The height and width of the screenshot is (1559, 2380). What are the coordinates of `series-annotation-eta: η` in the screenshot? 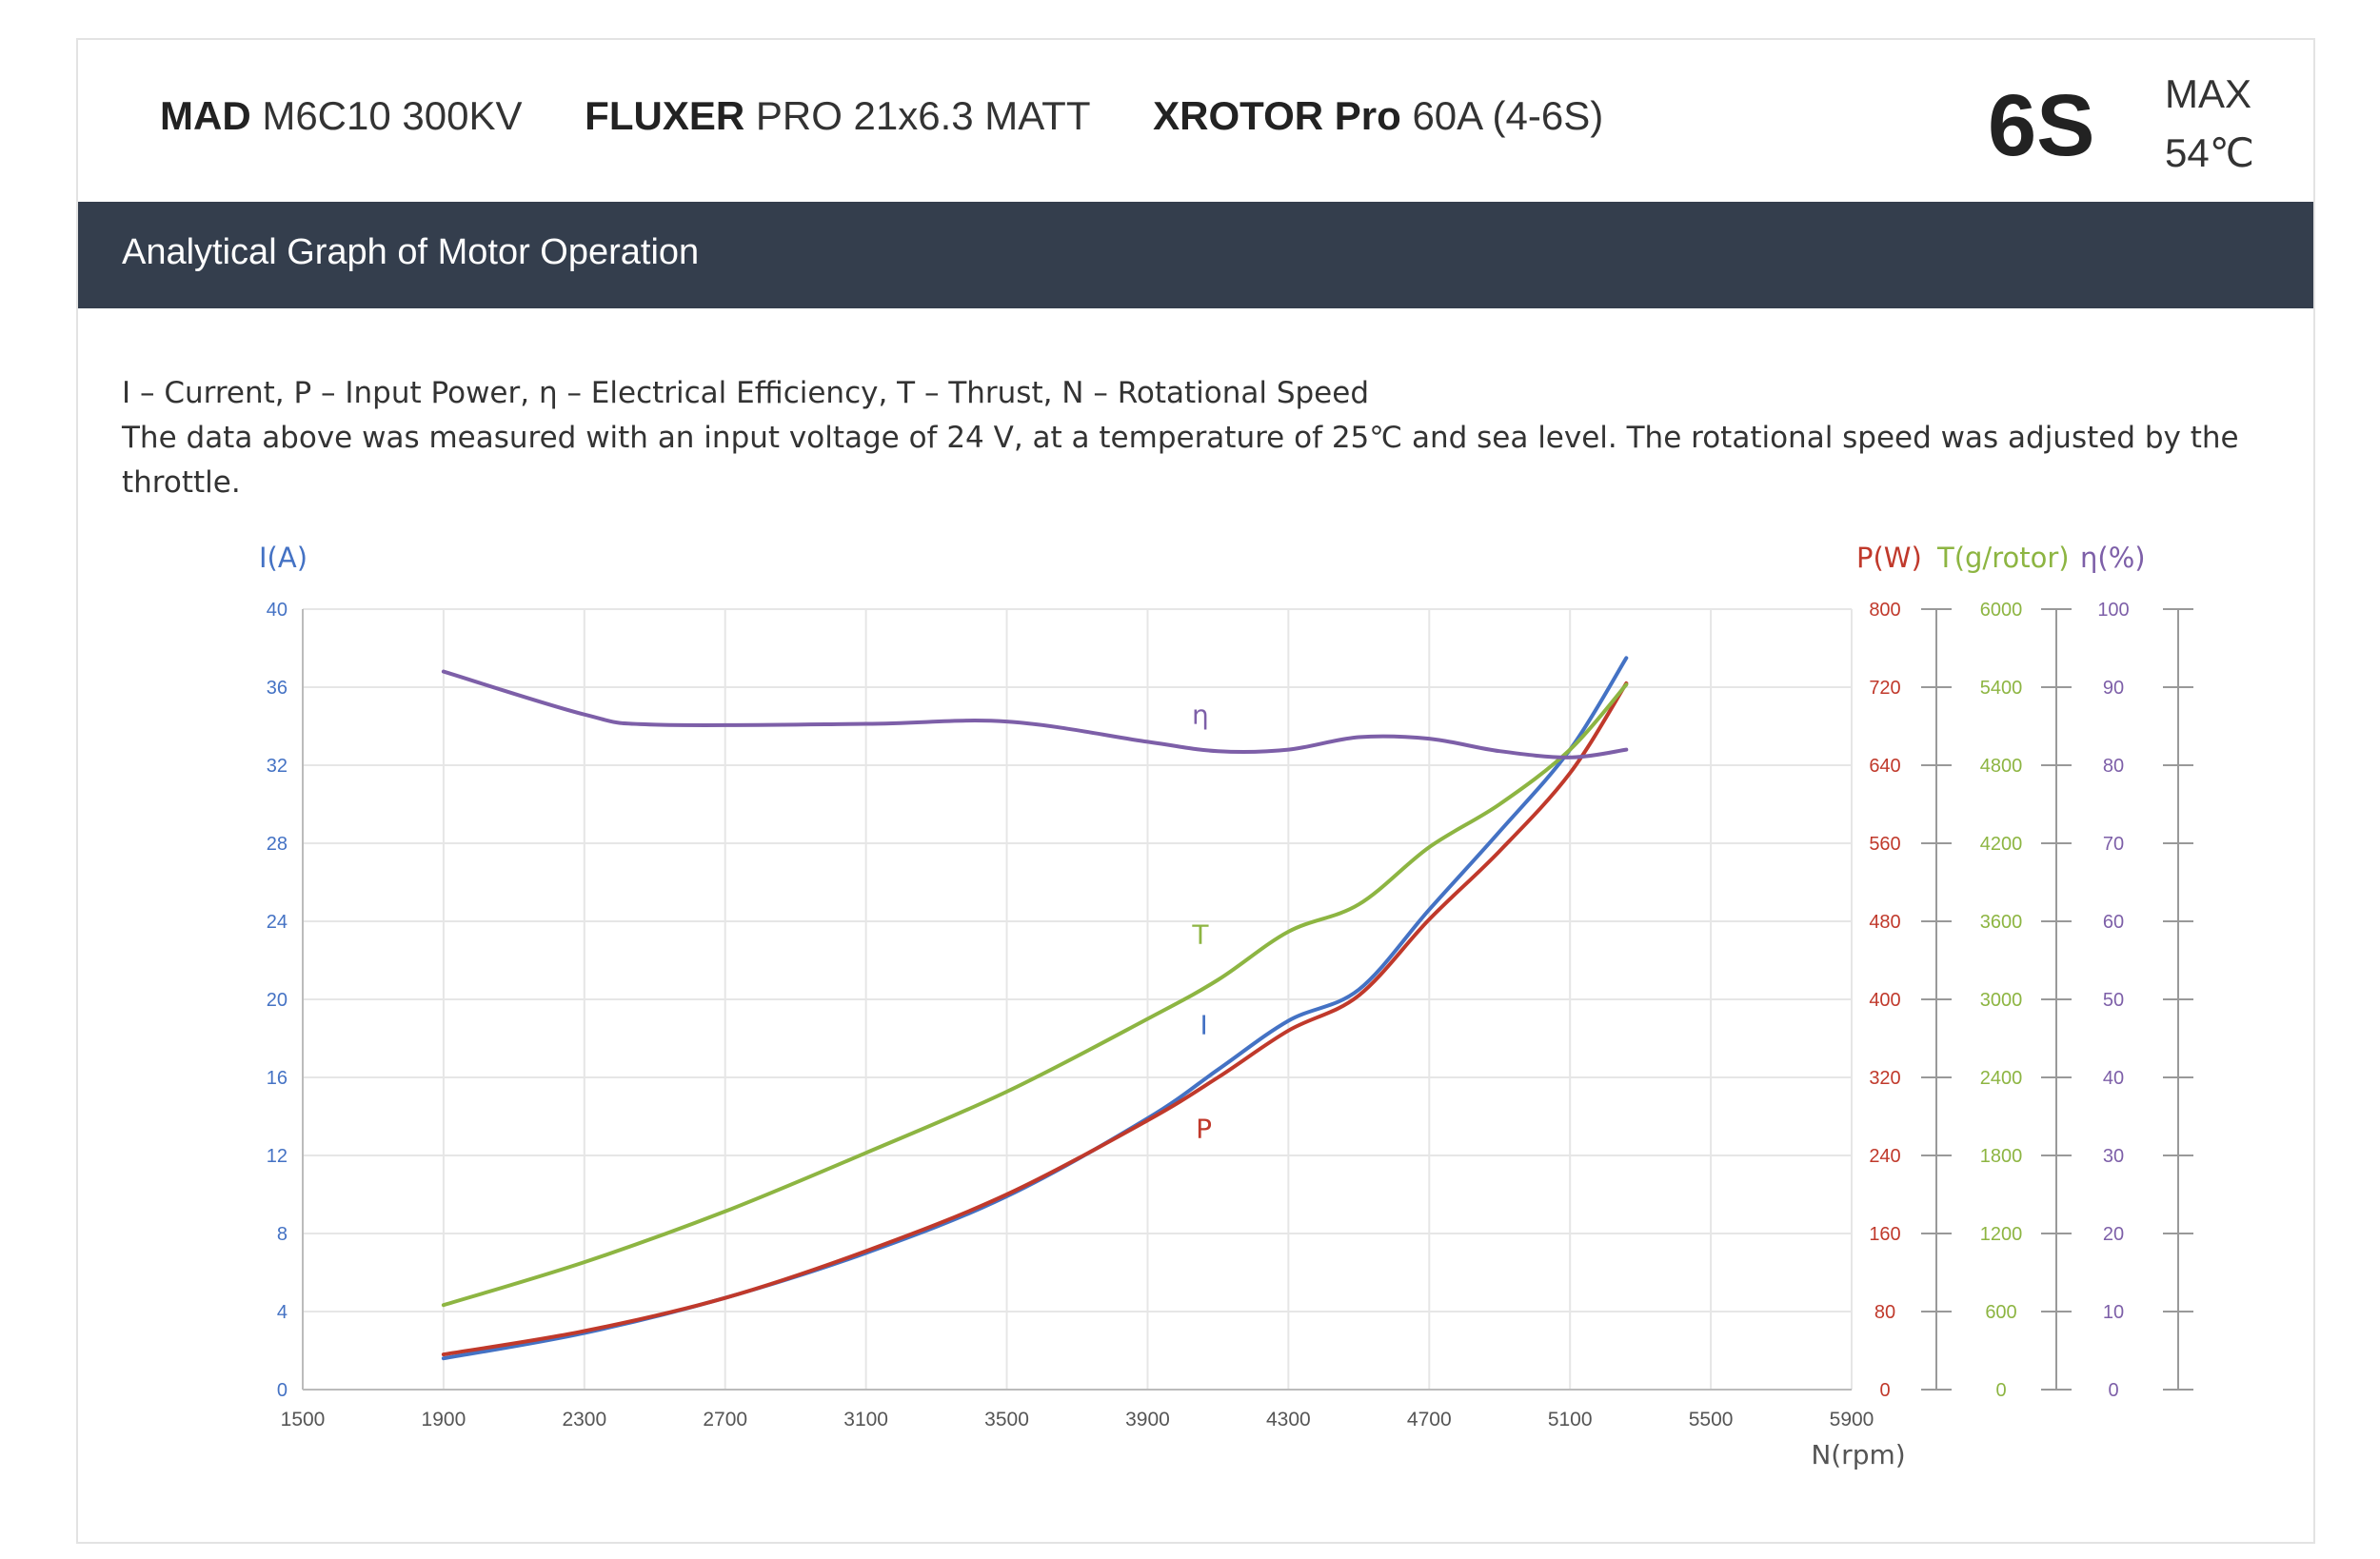 It's located at (1200, 715).